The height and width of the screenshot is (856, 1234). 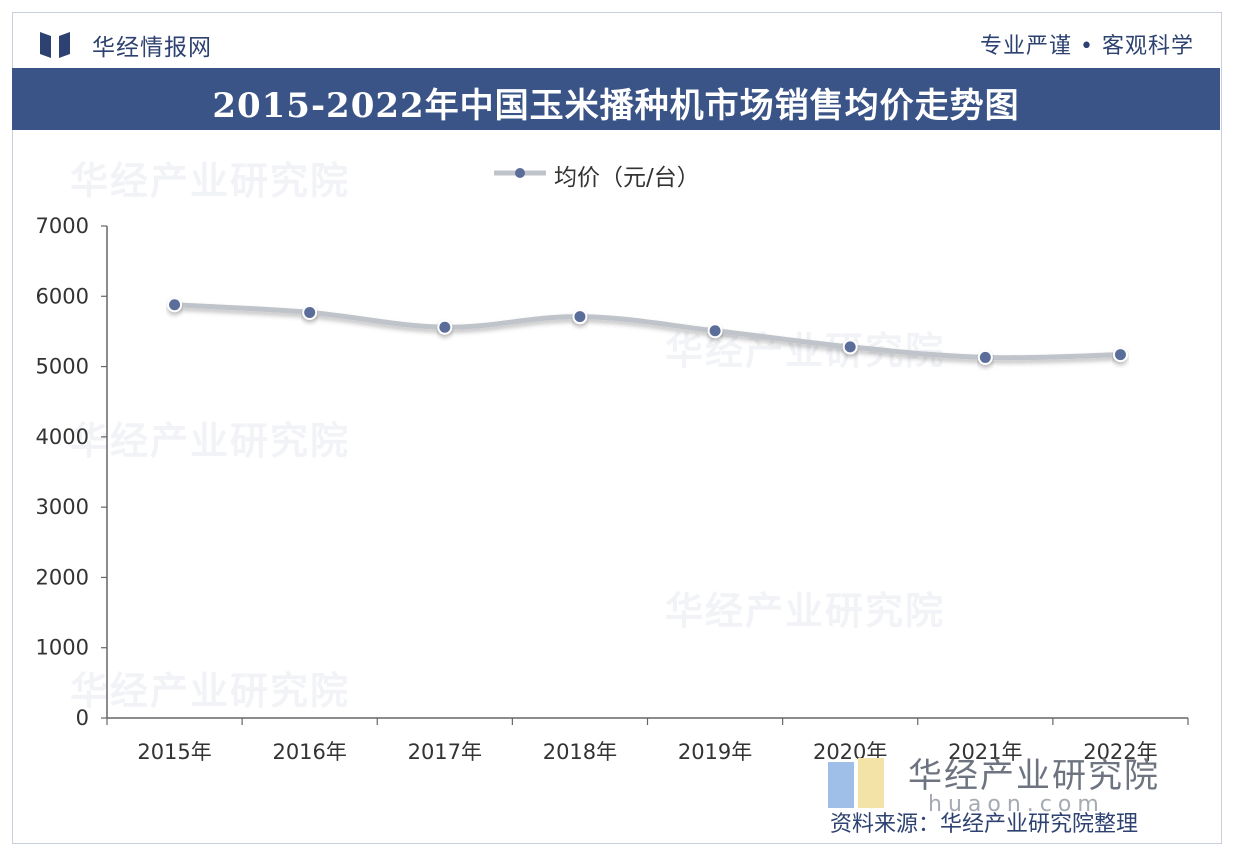 I want to click on x-tick-label: 2016年, so click(x=309, y=752).